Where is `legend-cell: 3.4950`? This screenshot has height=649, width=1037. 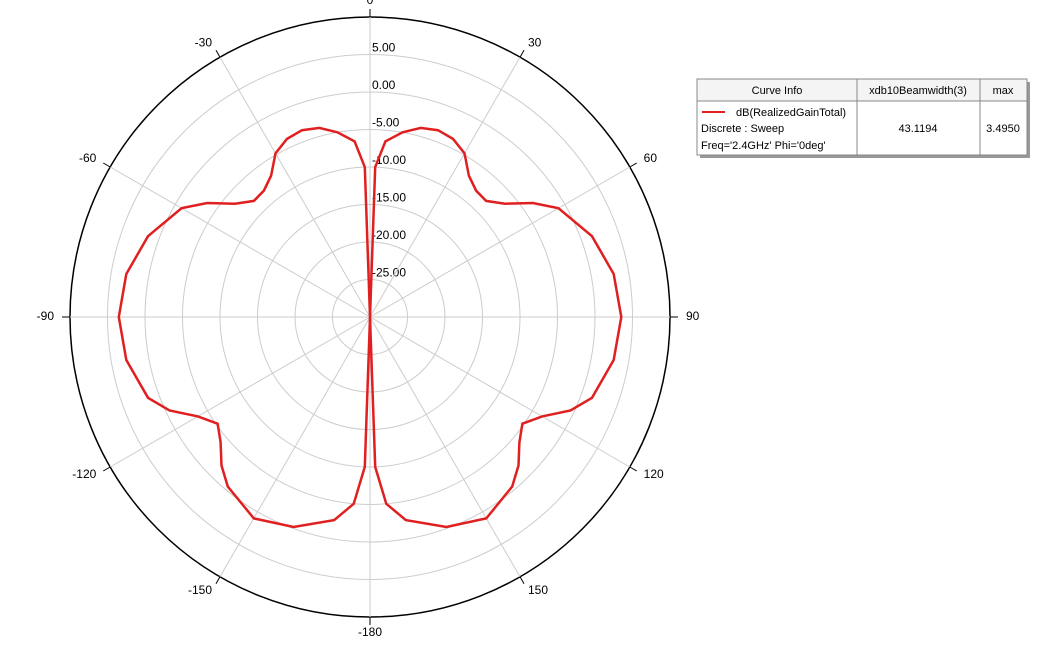
legend-cell: 3.4950 is located at coordinates (1003, 129).